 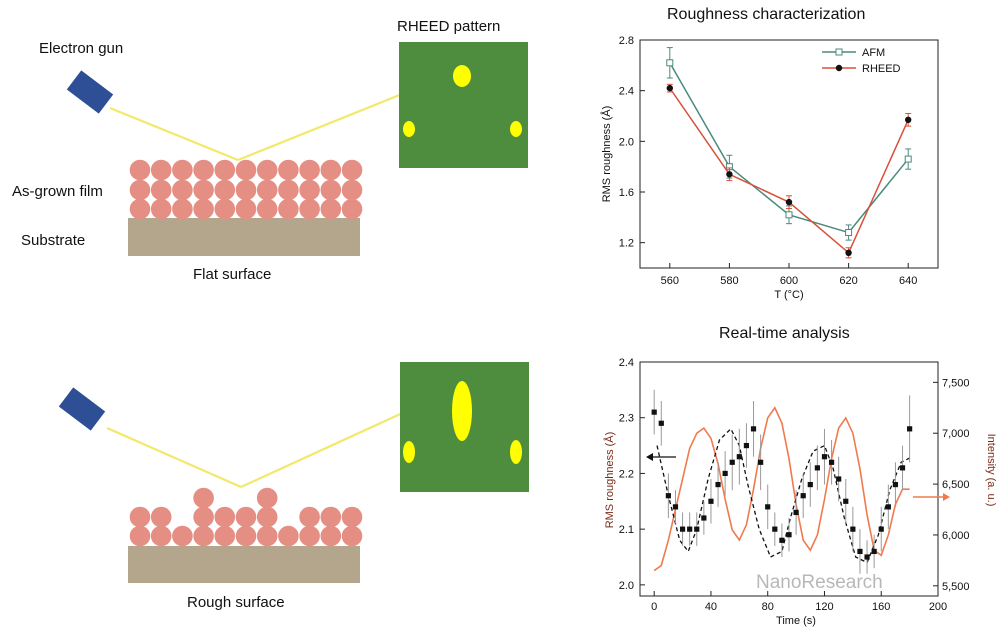 What do you see at coordinates (606, 154) in the screenshot?
I see `chart1-ylabel: RMS roughness (Å)` at bounding box center [606, 154].